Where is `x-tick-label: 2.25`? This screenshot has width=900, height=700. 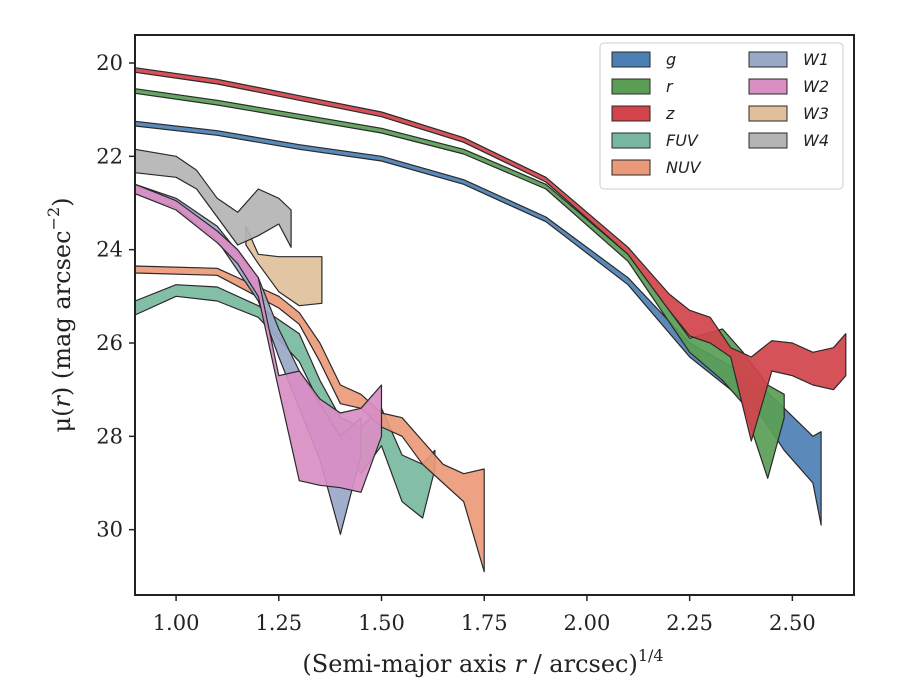
x-tick-label: 2.25 is located at coordinates (689, 623).